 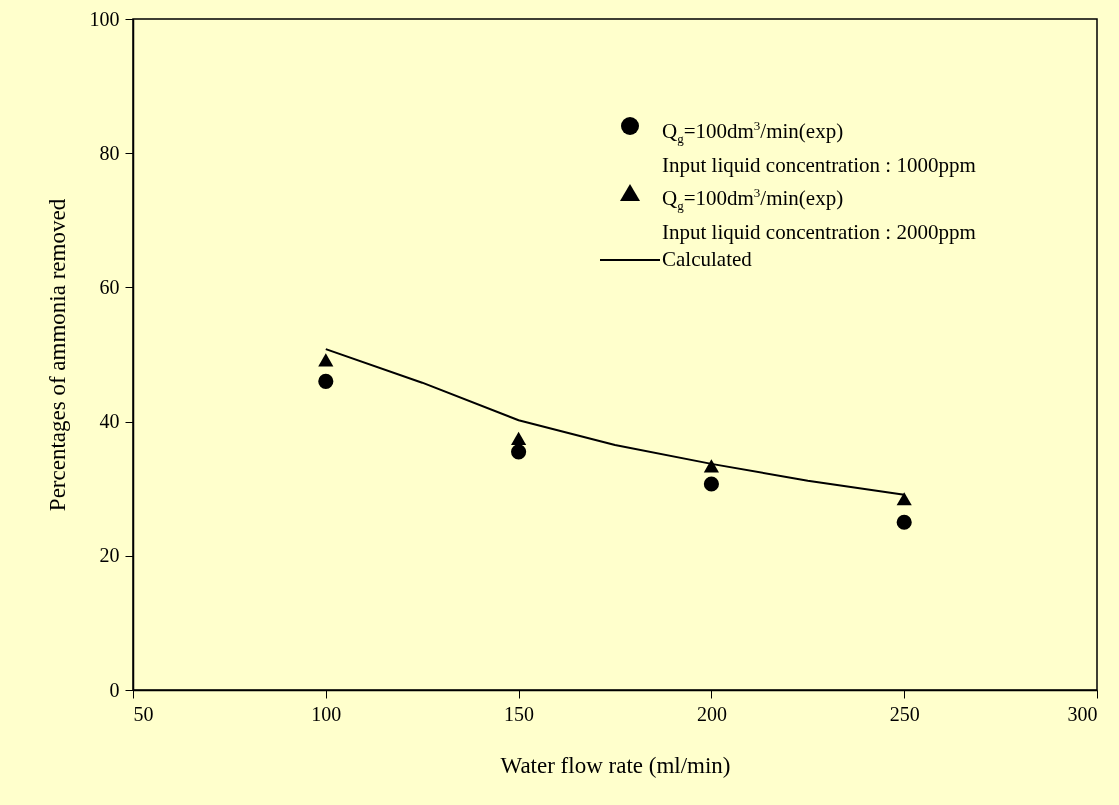 What do you see at coordinates (1082, 713) in the screenshot?
I see `x-tick-label: 300` at bounding box center [1082, 713].